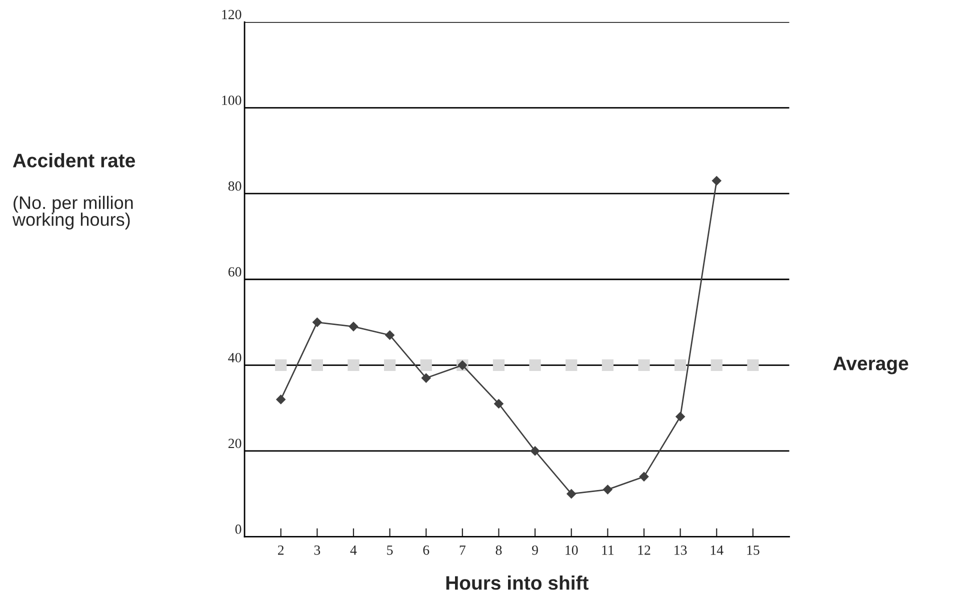 The image size is (959, 612). Describe the element at coordinates (353, 550) in the screenshot. I see `x-tick-label: 4` at that location.